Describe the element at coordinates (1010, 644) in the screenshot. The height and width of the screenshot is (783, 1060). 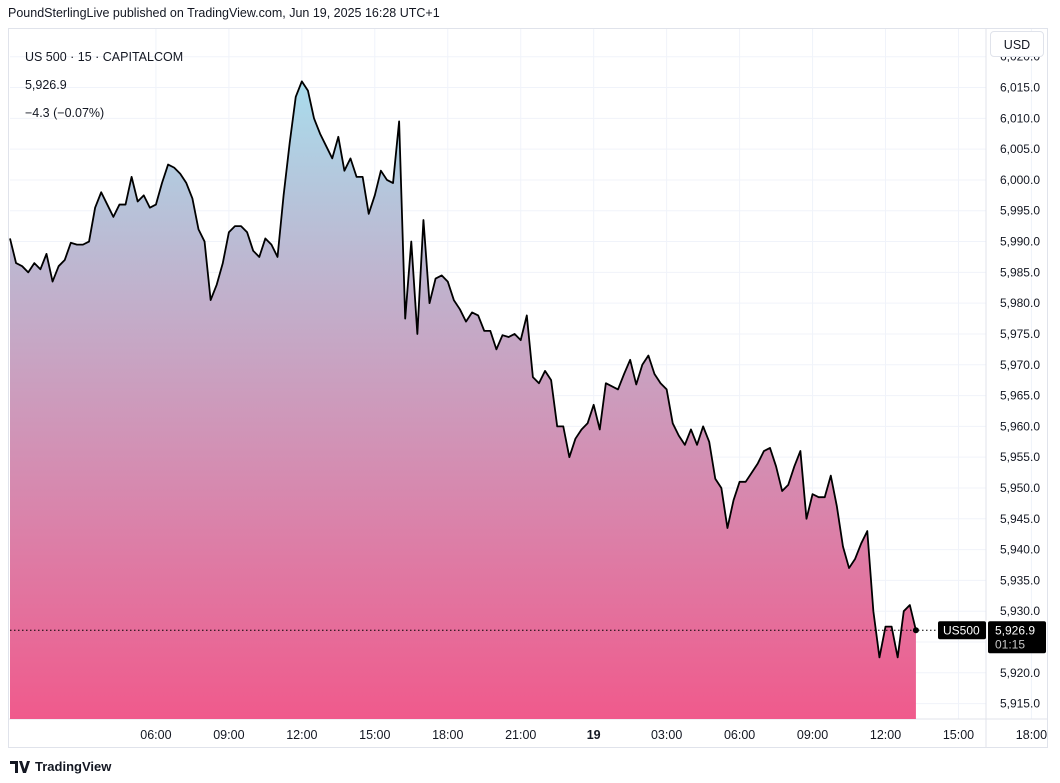
I see `bar-countdown: 01:15` at that location.